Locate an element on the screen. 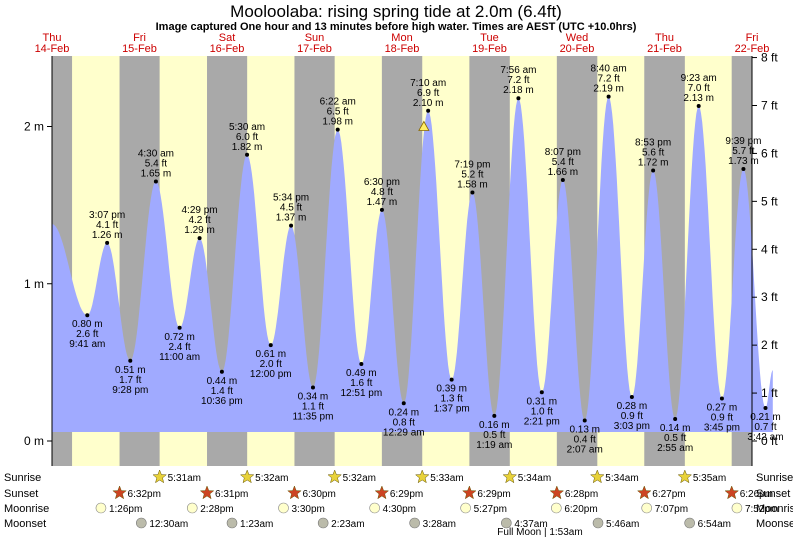  moonrise-time: 7:07pm is located at coordinates (671, 509).